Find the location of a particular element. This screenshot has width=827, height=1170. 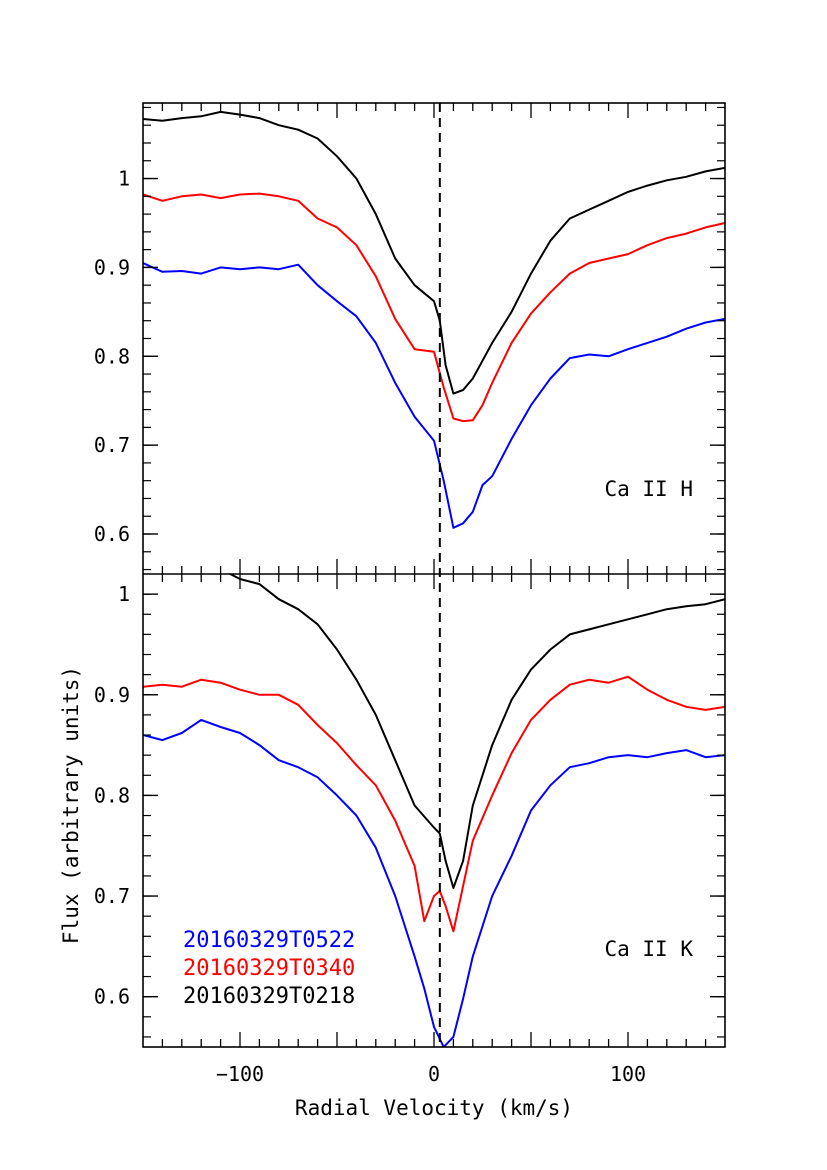

y-tick-label-ca-ii-k-3: 0.9 is located at coordinates (112, 695).